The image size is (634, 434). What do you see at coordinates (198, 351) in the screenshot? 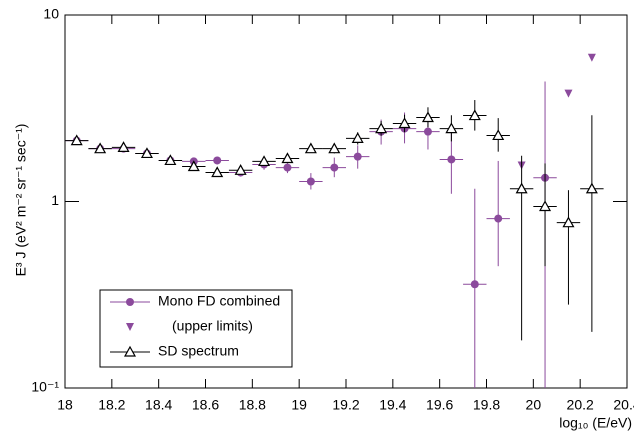
I see `legend-label: SD spectrum` at bounding box center [198, 351].